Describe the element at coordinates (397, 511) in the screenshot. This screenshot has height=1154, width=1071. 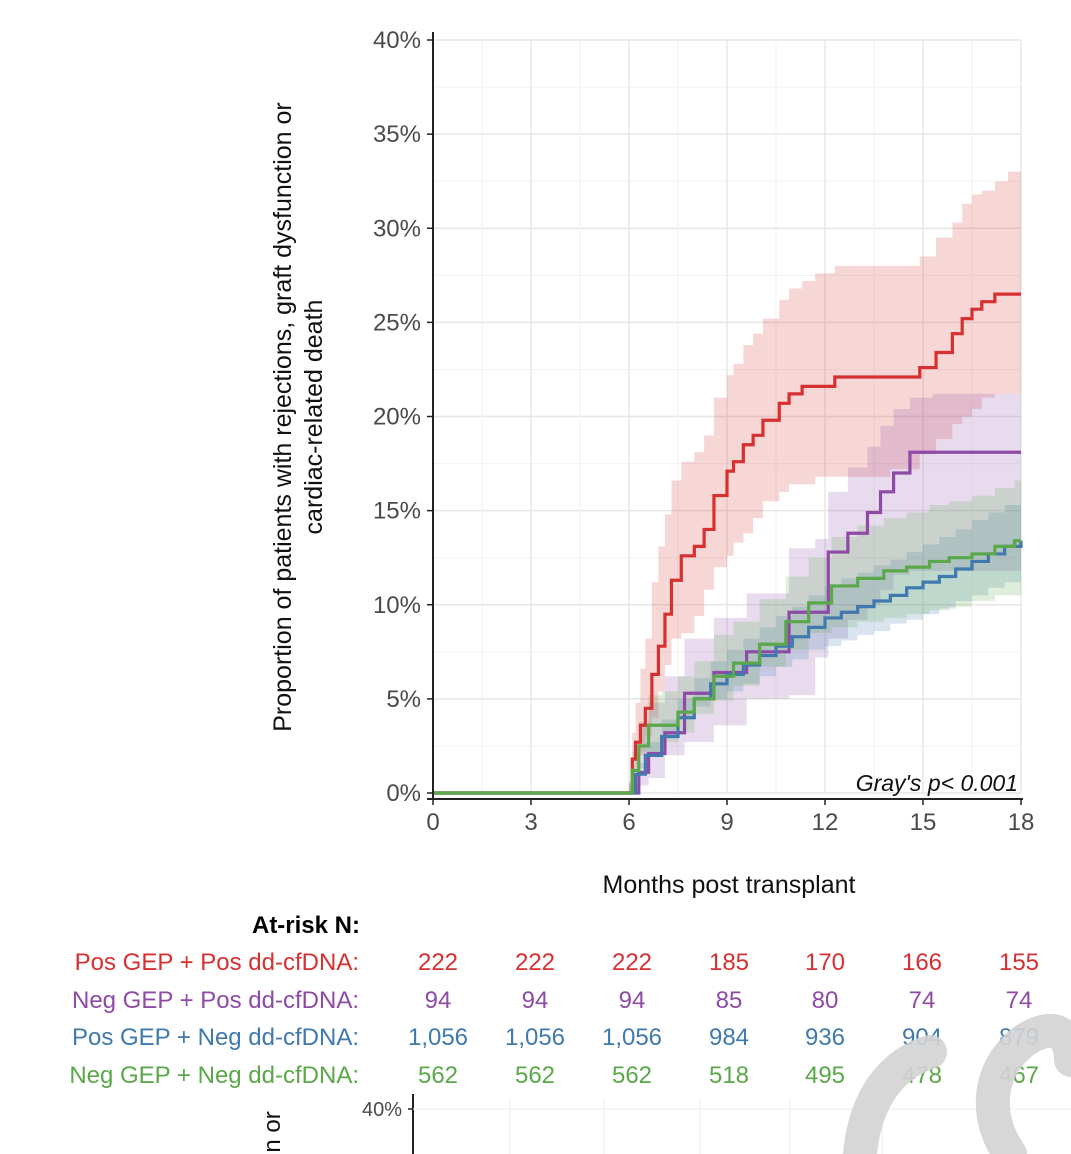
I see `y-tick-label: 15%` at that location.